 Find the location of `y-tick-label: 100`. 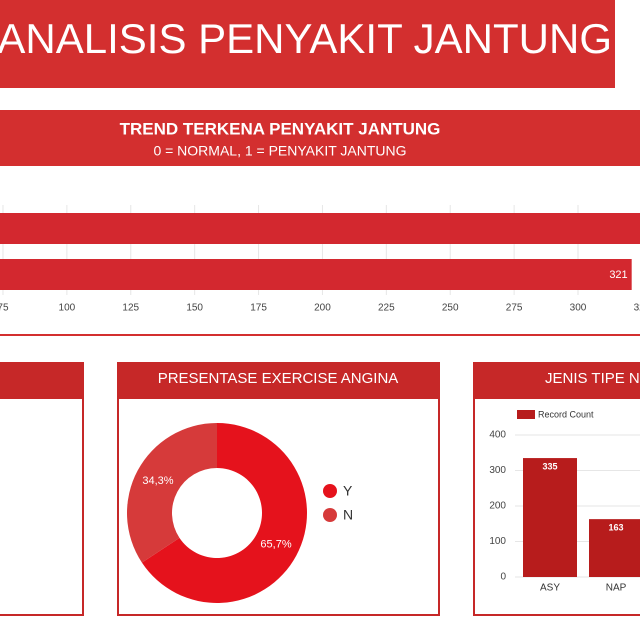

y-tick-label: 100 is located at coordinates (497, 541).